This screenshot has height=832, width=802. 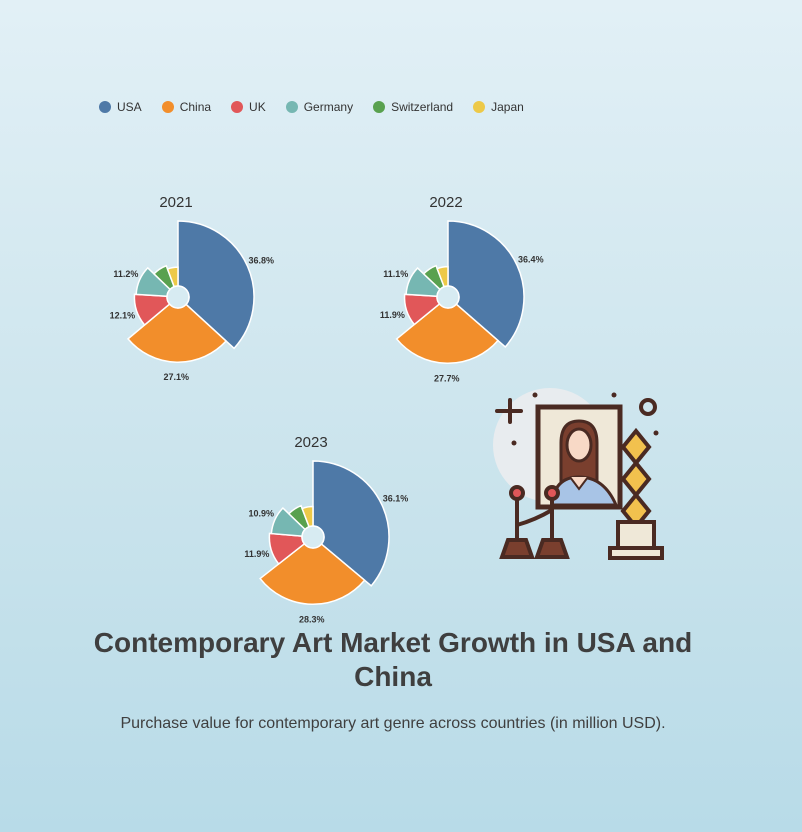 I want to click on art-illustration, so click(x=578, y=474).